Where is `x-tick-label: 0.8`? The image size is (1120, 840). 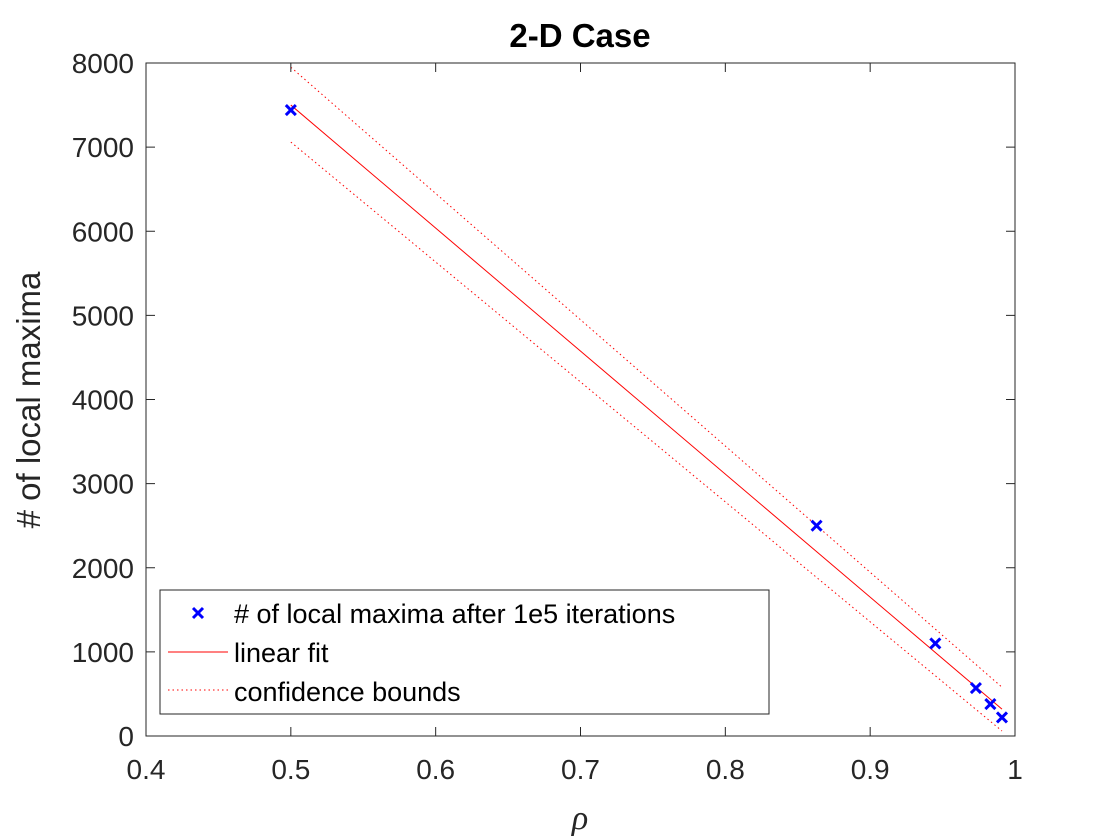 x-tick-label: 0.8 is located at coordinates (725, 769).